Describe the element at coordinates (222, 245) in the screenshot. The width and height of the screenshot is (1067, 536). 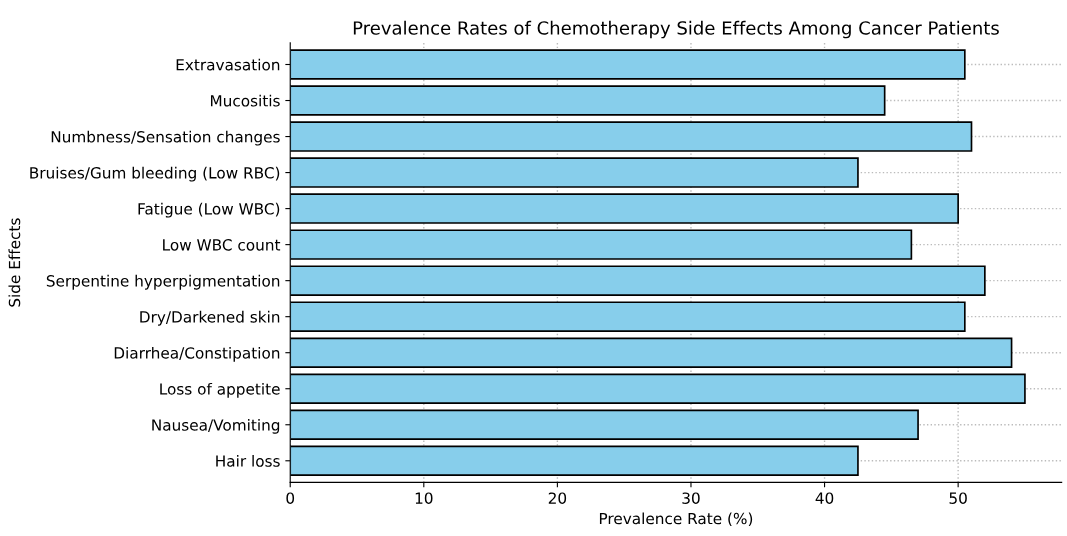
I see `y-tick-label: Low WBC count` at that location.